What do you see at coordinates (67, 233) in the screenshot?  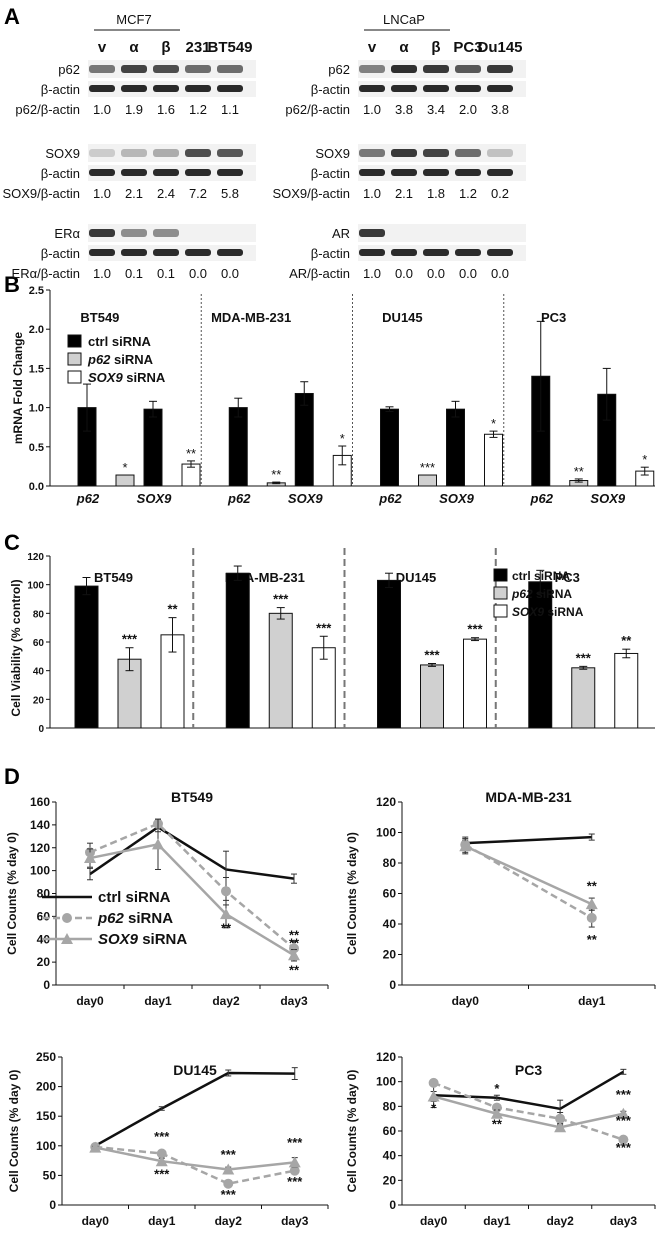 I see `blot-protein-label: ERα` at bounding box center [67, 233].